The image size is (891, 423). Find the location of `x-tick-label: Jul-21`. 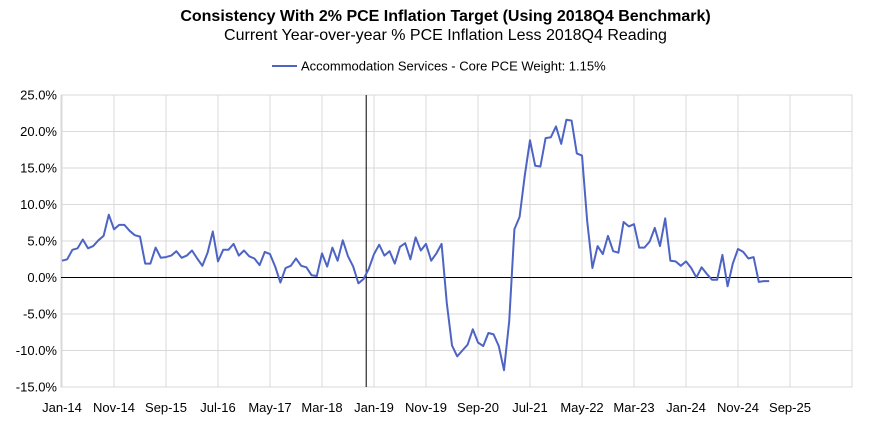

x-tick-label: Jul-21 is located at coordinates (529, 407).